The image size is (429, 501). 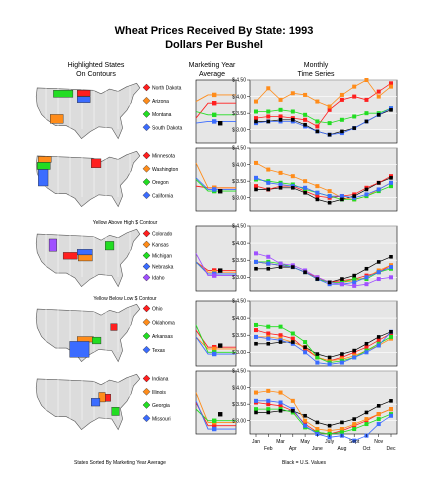 What do you see at coordinates (215, 343) in the screenshot?
I see `average-line-orange` at bounding box center [215, 343].